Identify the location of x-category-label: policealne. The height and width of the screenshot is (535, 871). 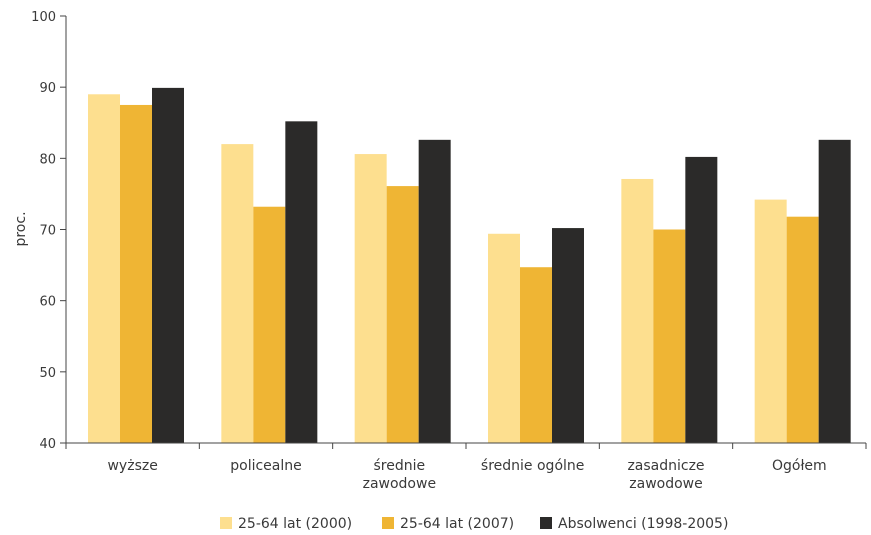
(266, 466).